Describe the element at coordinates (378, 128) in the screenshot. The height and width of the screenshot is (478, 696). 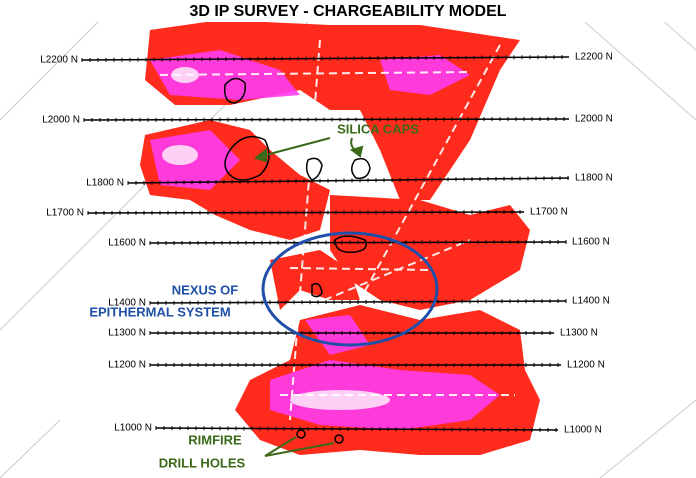
I see `annotation: SILICA CAPS` at that location.